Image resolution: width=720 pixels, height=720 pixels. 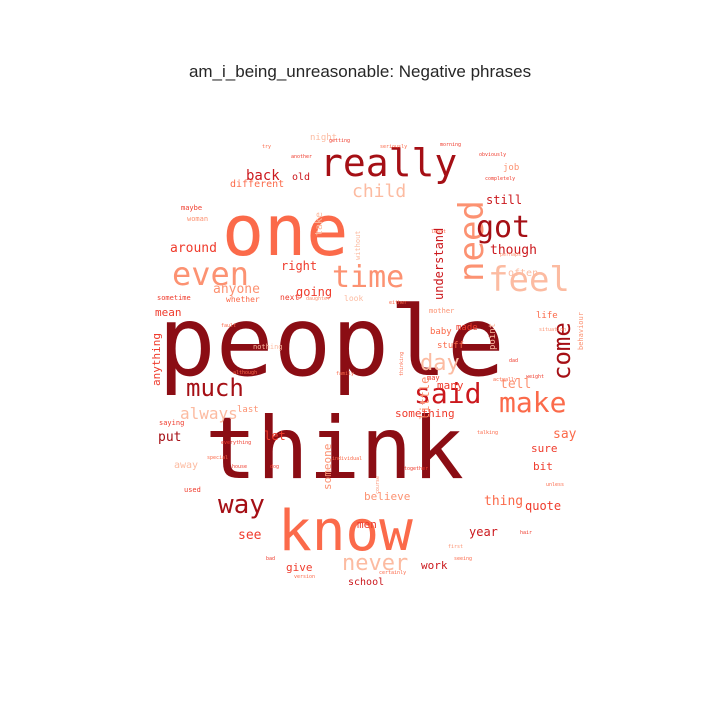 What do you see at coordinates (156, 359) in the screenshot?
I see `word-anything: anything` at bounding box center [156, 359].